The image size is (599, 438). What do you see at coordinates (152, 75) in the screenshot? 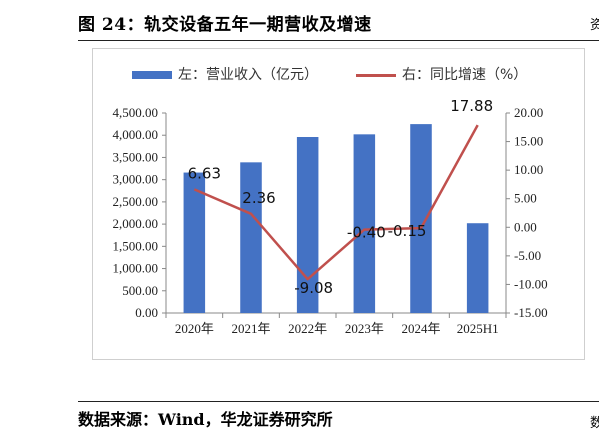
I see `legend-bar-swatch` at bounding box center [152, 75].